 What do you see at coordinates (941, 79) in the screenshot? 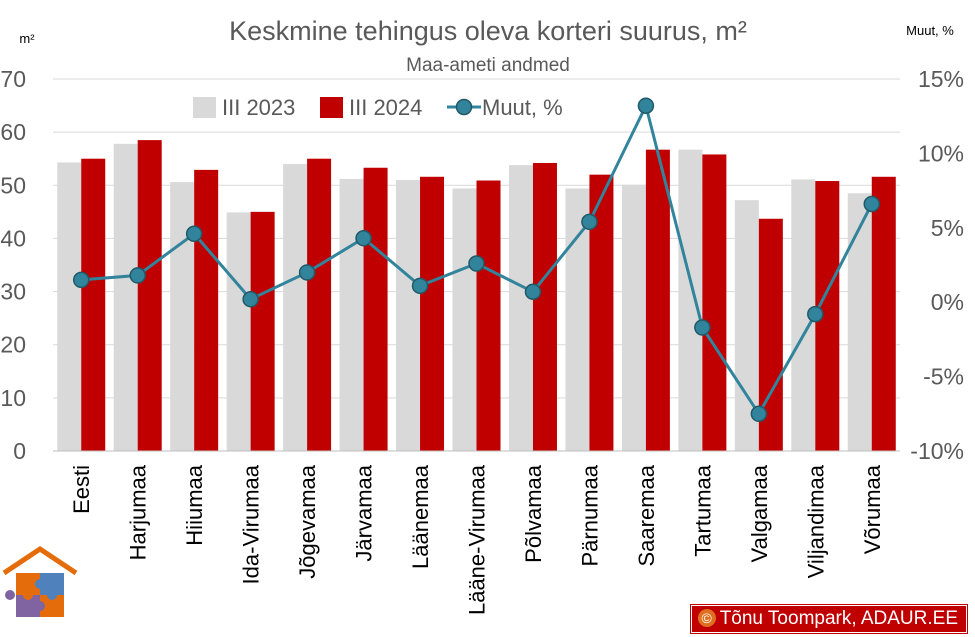
I see `y-right-tick-label: 15%` at bounding box center [941, 79].